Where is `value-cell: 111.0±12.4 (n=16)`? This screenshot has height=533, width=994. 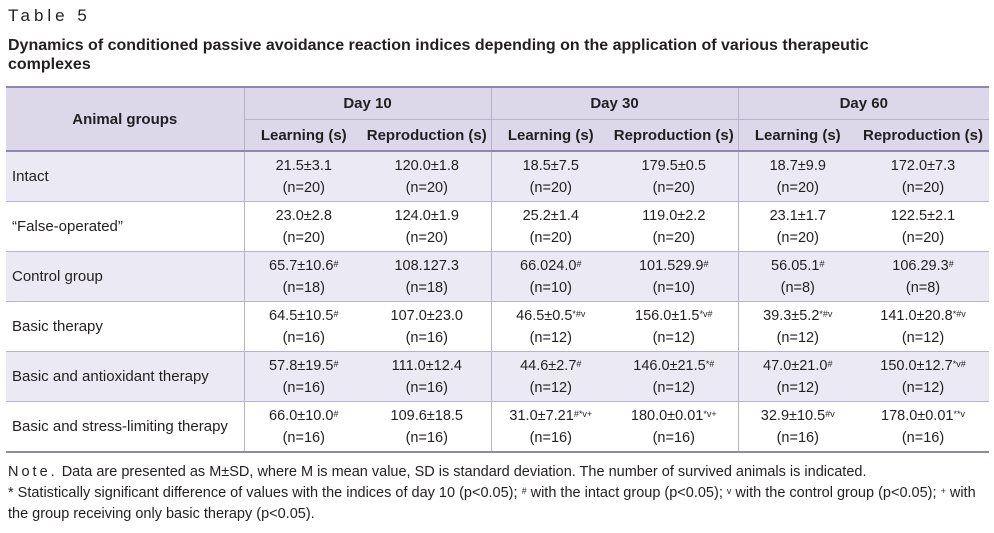
value-cell: 111.0±12.4 (n=16) is located at coordinates (427, 376).